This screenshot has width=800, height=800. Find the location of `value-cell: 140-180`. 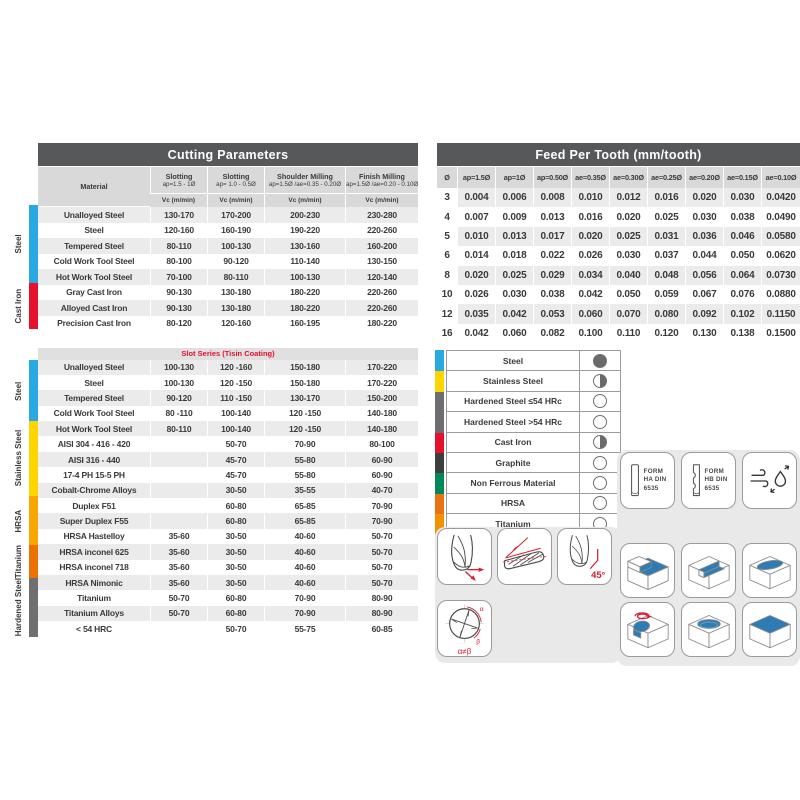

value-cell: 140-180 is located at coordinates (382, 413).